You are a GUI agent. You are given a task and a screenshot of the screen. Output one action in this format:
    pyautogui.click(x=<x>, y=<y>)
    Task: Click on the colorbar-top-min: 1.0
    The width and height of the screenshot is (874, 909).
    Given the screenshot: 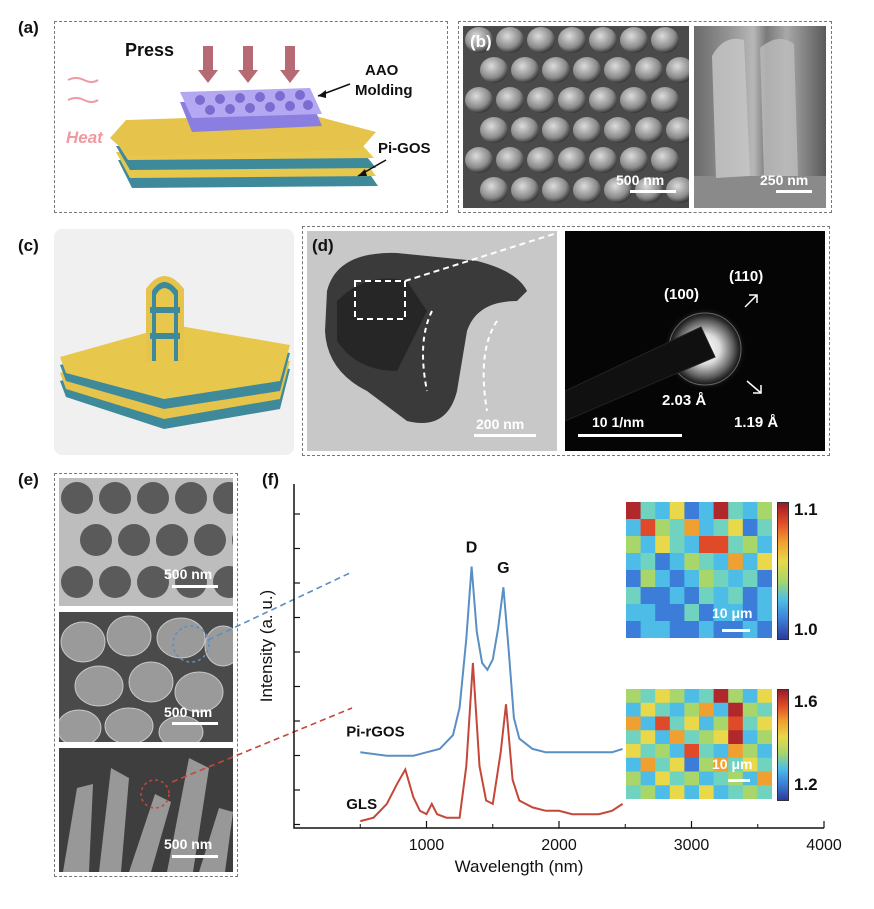 What is the action you would take?
    pyautogui.click(x=806, y=629)
    